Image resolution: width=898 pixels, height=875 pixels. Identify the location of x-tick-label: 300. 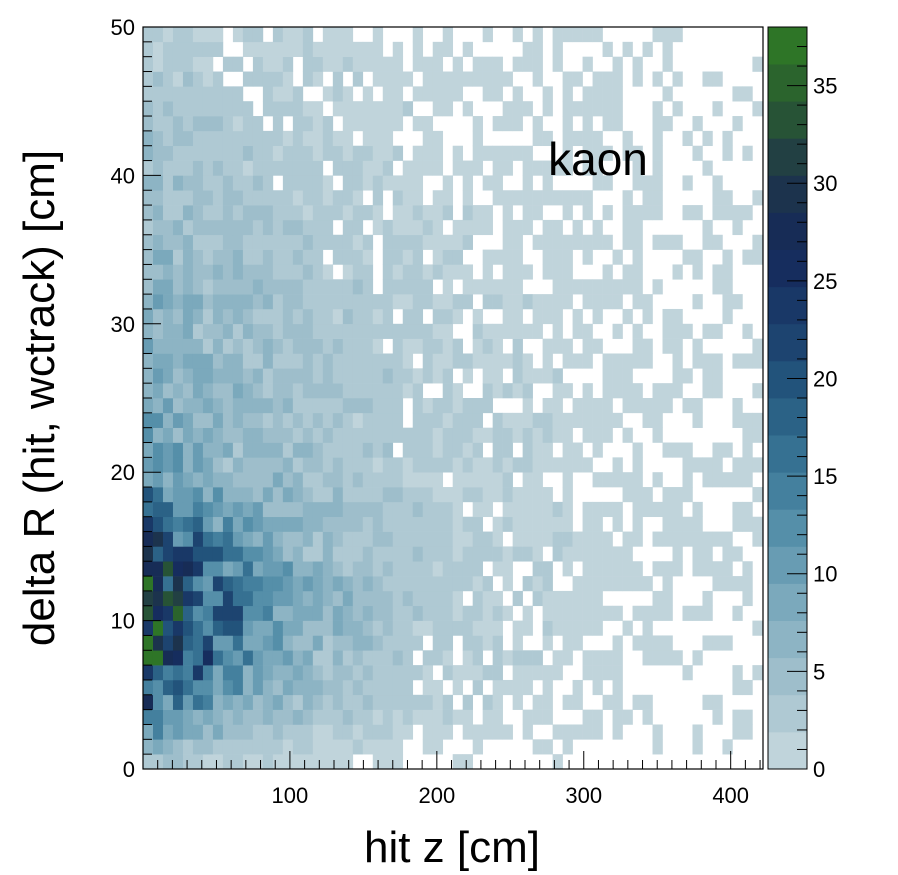
(583, 795).